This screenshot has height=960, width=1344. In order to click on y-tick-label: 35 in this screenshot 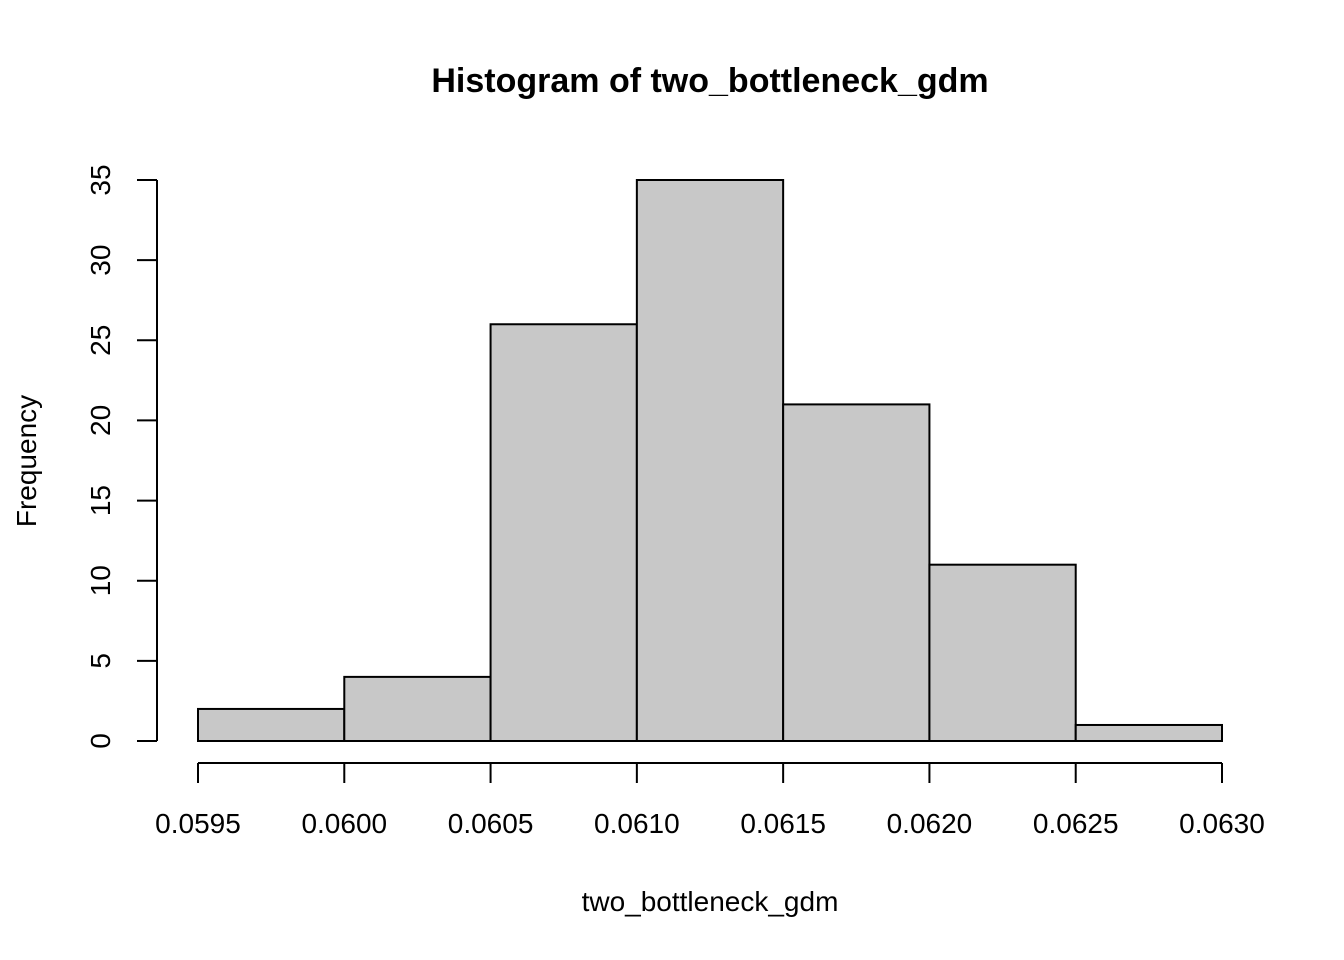, I will do `click(100, 179)`.